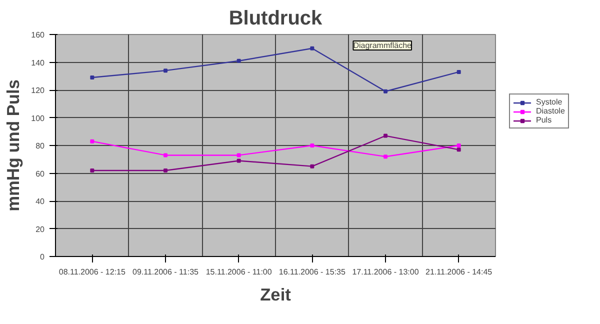  What do you see at coordinates (92, 272) in the screenshot?
I see `x-tick-label: 08.11.2006 - 12:15` at bounding box center [92, 272].